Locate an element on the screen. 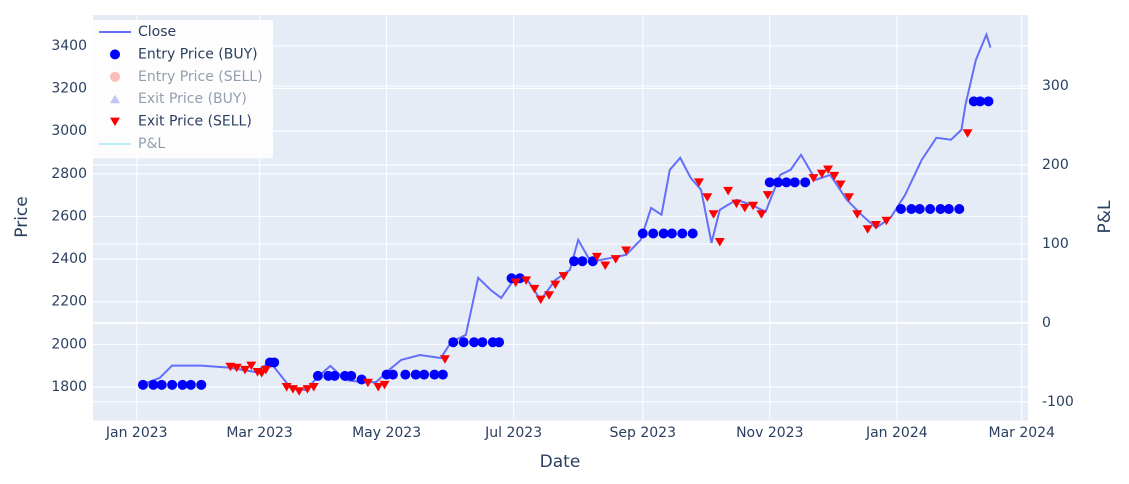 This screenshot has height=484, width=1129. legend-label: Exit Price (BUY) is located at coordinates (192, 99).